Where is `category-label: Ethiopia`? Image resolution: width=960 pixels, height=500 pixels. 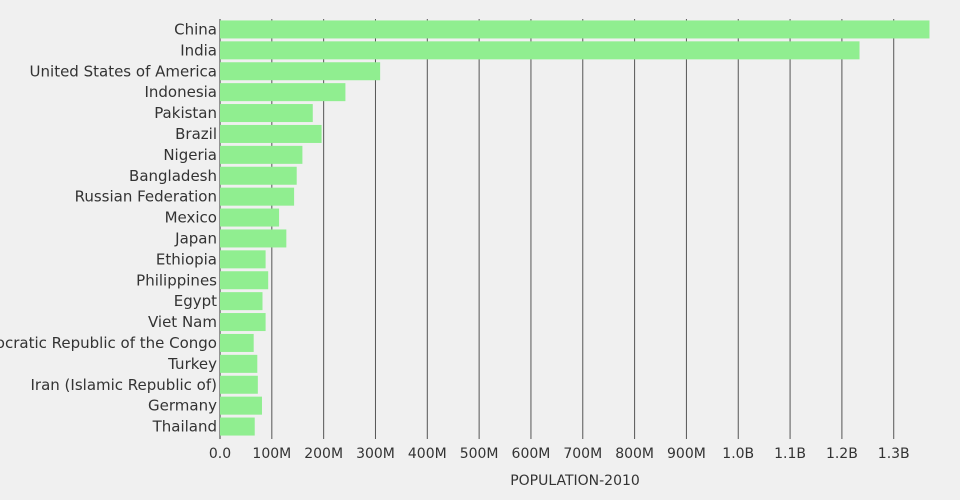
category-label: Ethiopia is located at coordinates (186, 259).